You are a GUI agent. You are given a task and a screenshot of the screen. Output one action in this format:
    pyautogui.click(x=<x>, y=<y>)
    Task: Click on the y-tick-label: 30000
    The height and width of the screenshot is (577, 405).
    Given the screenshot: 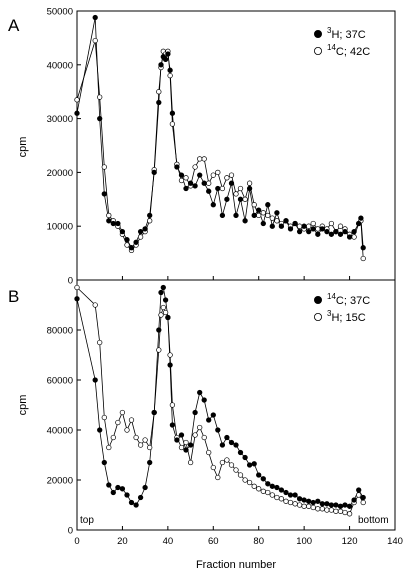 What is the action you would take?
    pyautogui.click(x=60, y=119)
    